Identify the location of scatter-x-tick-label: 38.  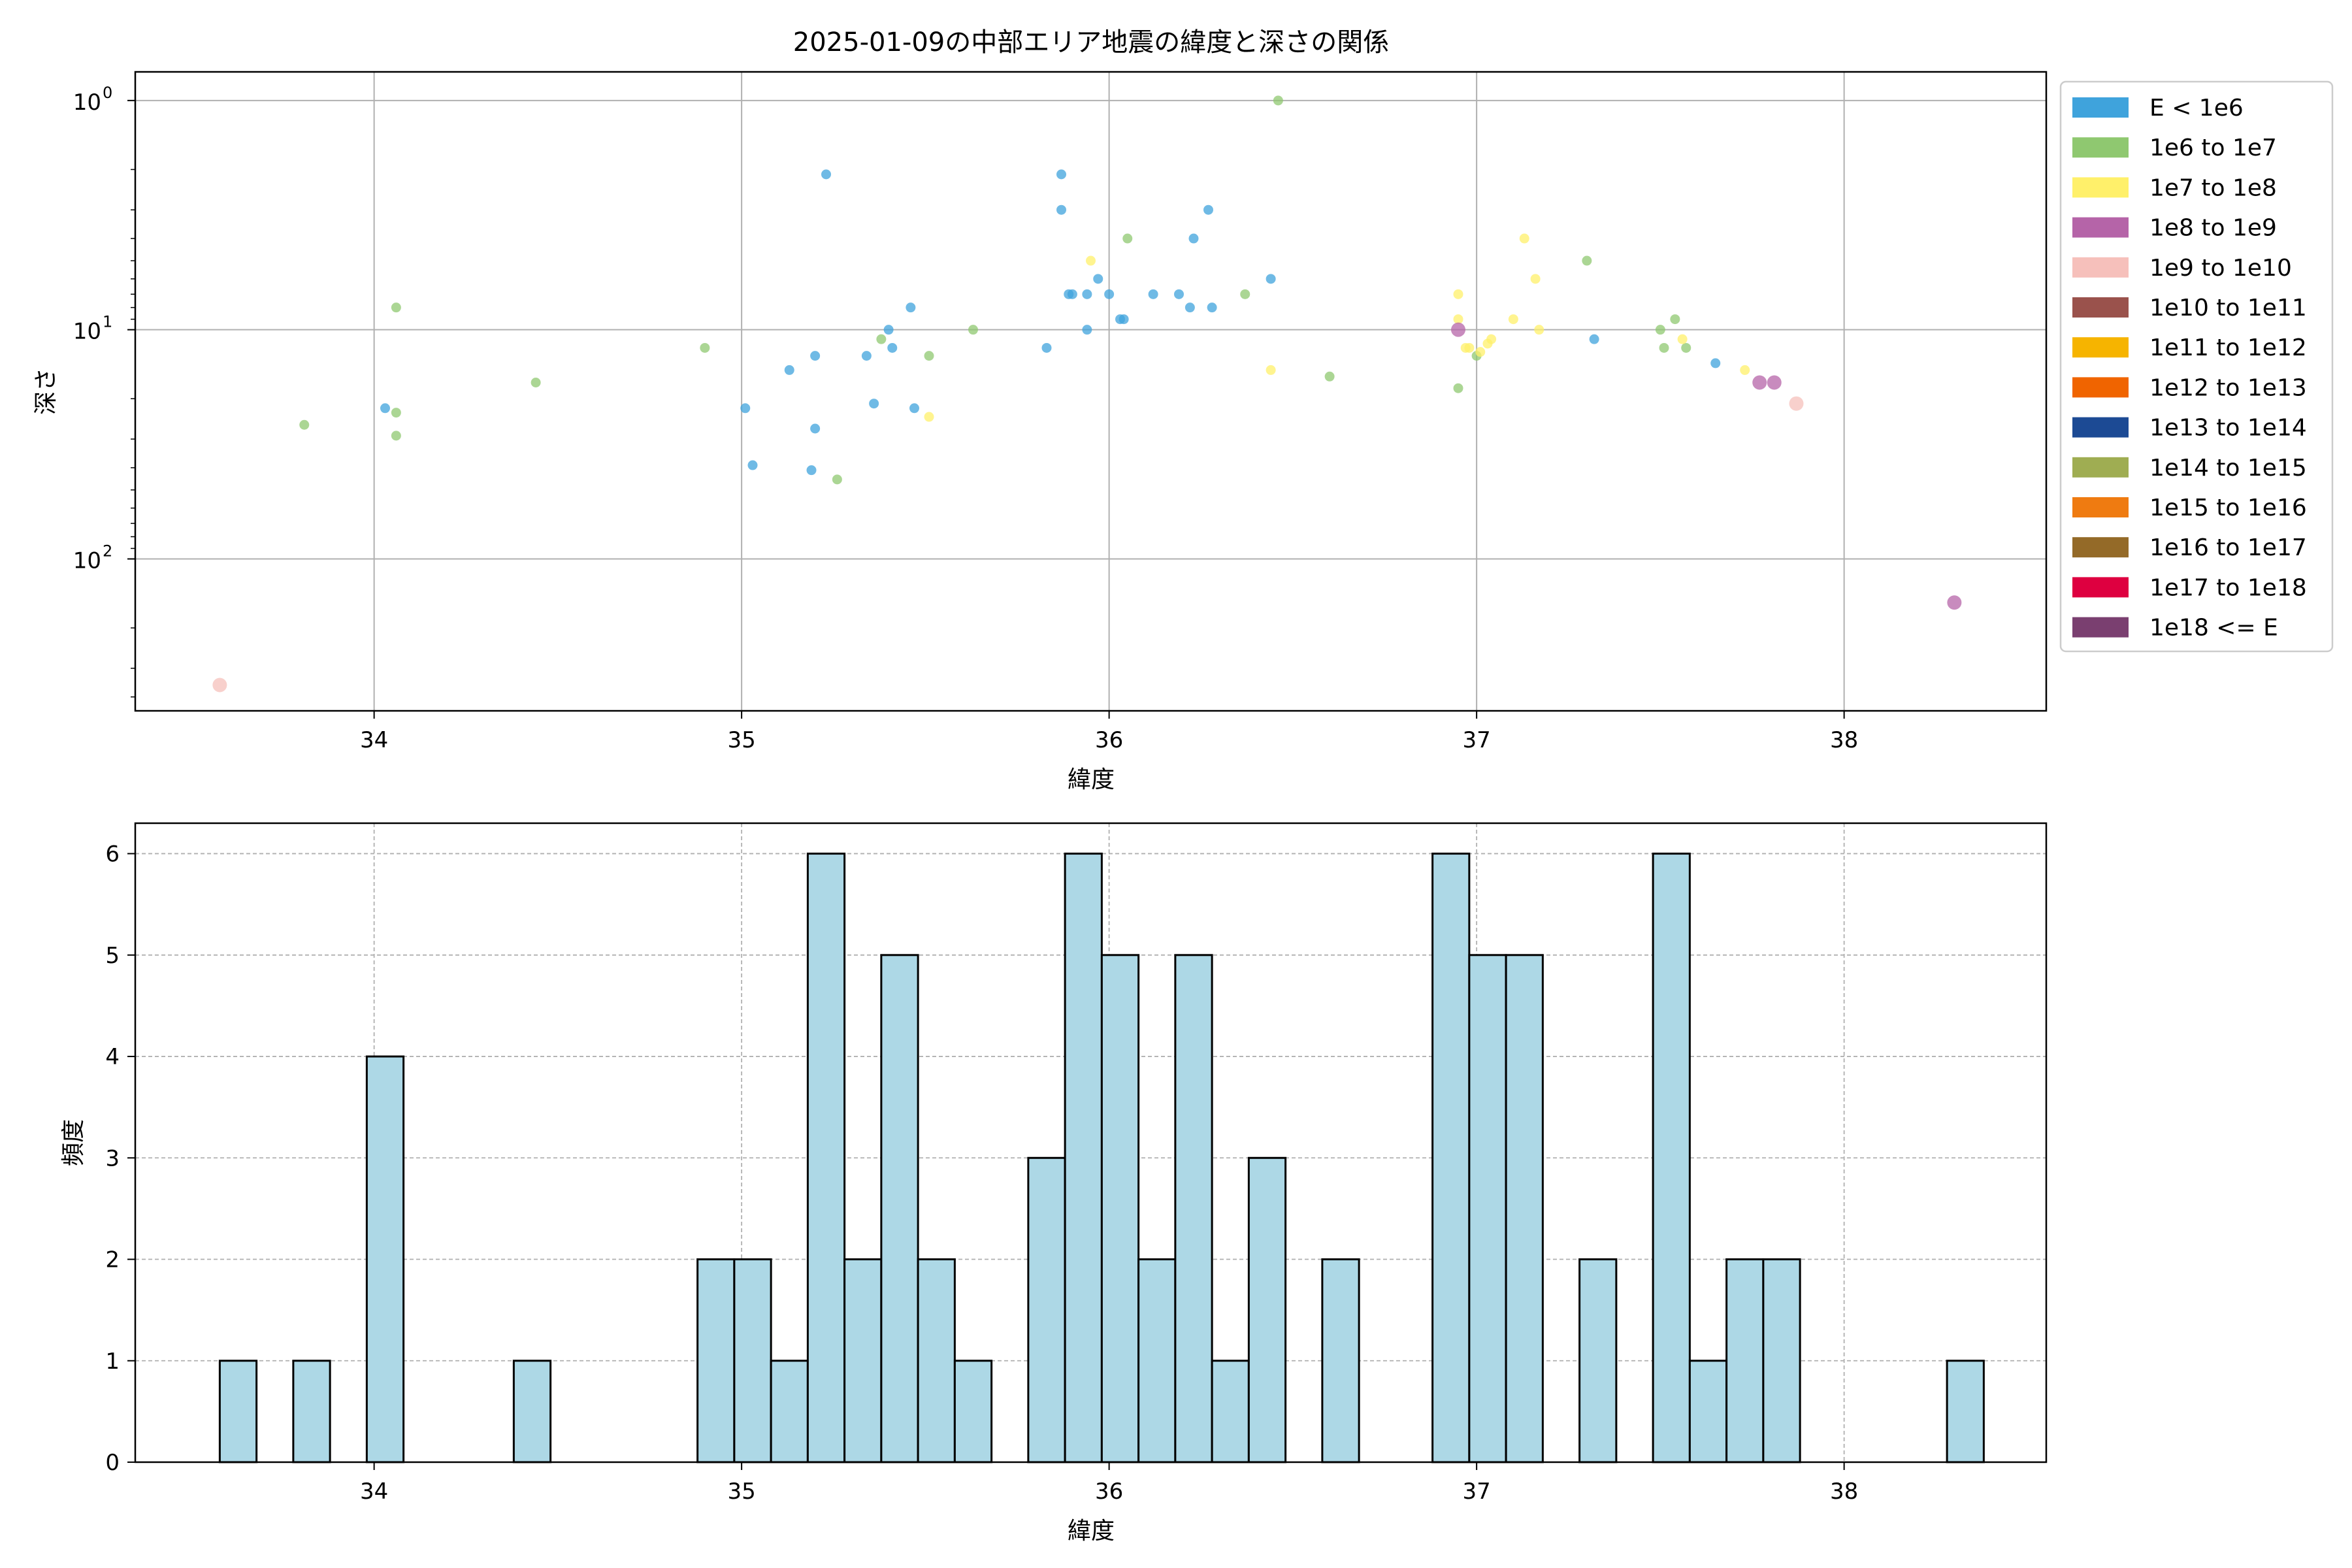
(1844, 740).